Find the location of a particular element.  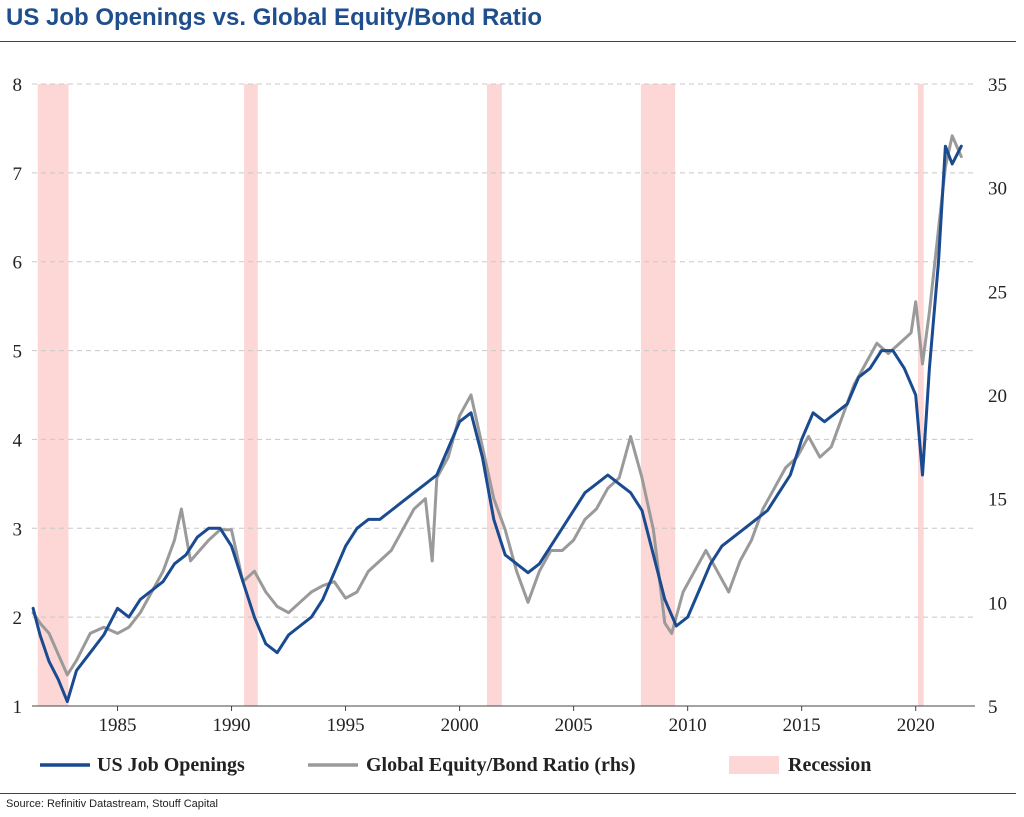

legend-swatch-recession is located at coordinates (754, 765).